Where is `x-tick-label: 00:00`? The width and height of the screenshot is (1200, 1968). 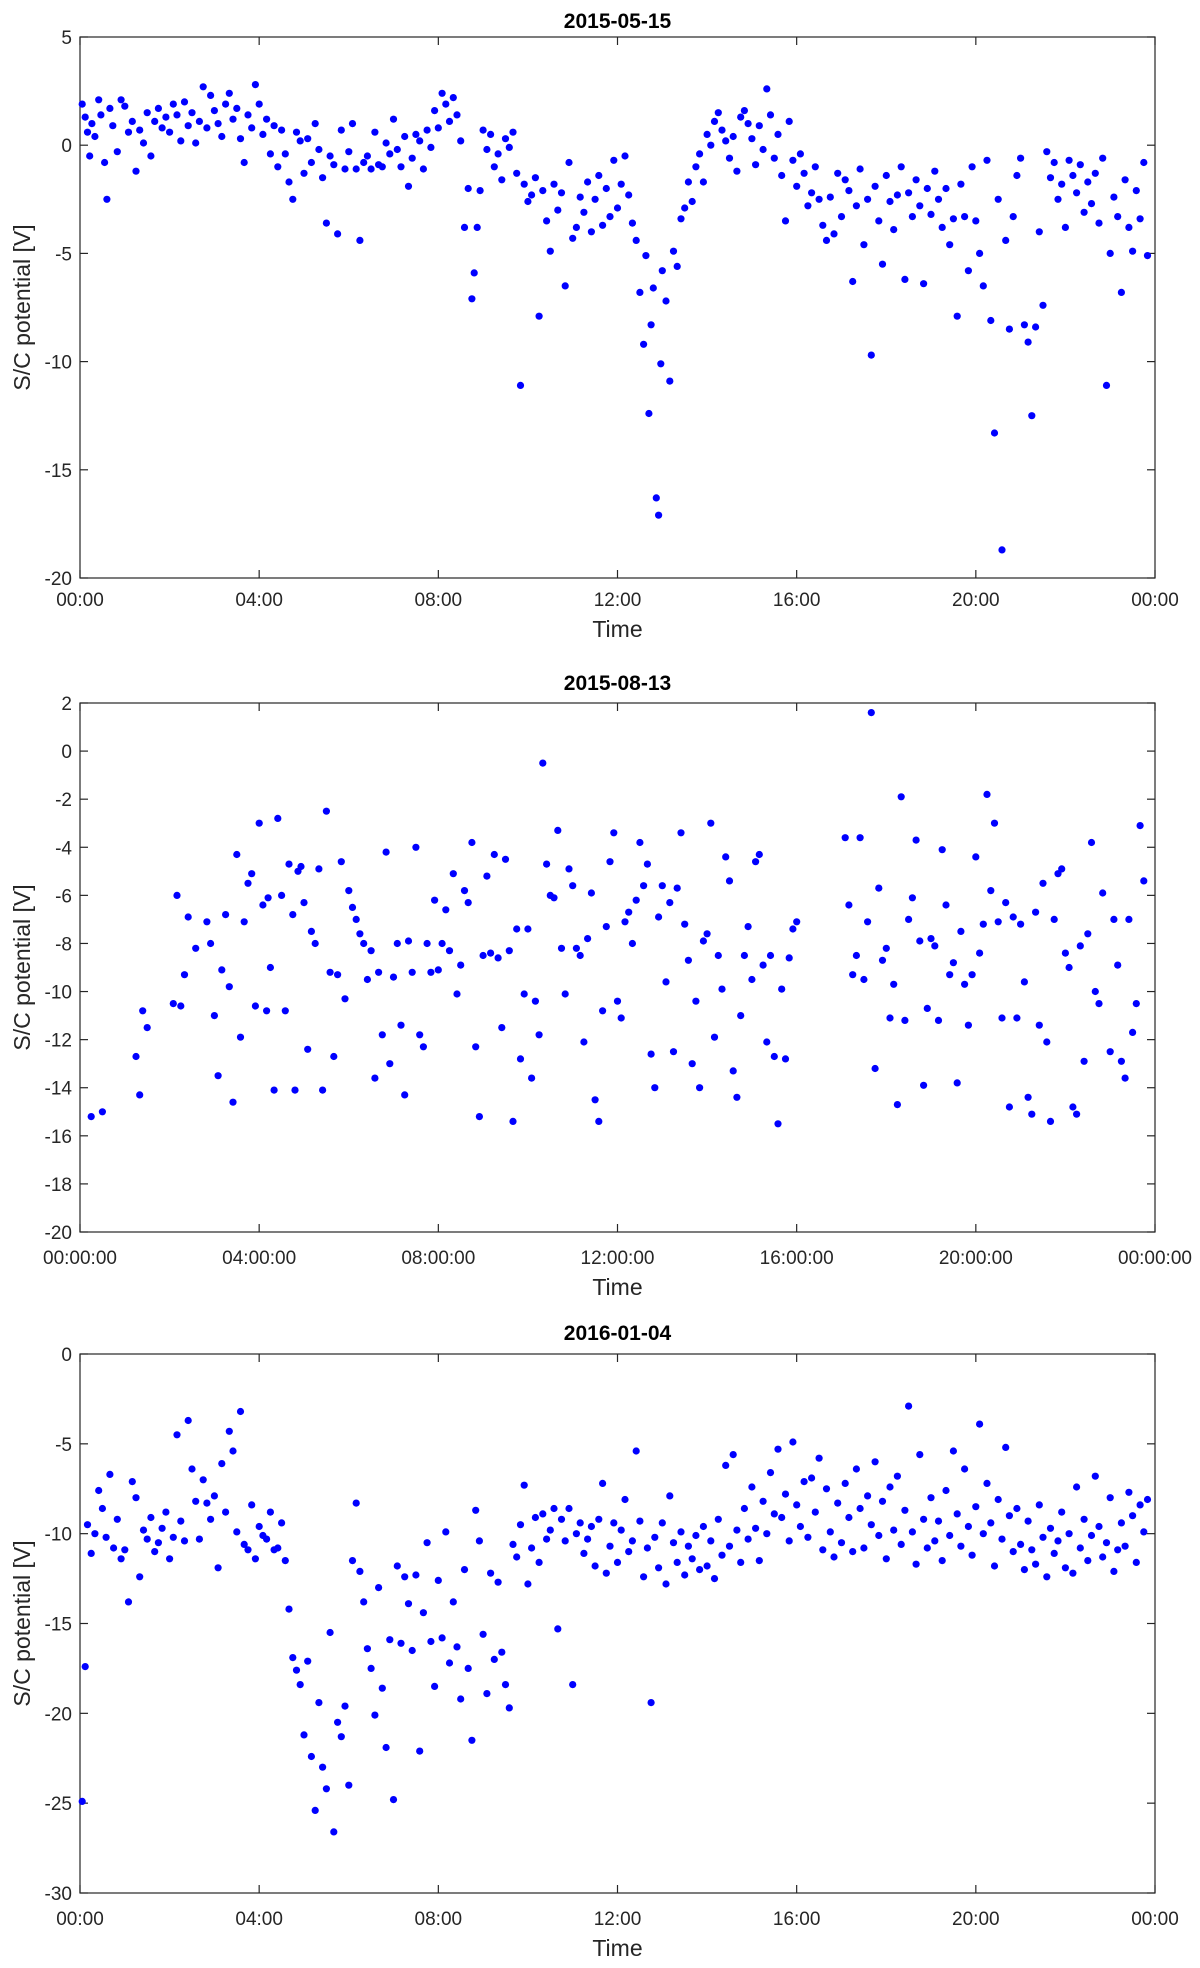 x-tick-label: 00:00 is located at coordinates (1155, 1919).